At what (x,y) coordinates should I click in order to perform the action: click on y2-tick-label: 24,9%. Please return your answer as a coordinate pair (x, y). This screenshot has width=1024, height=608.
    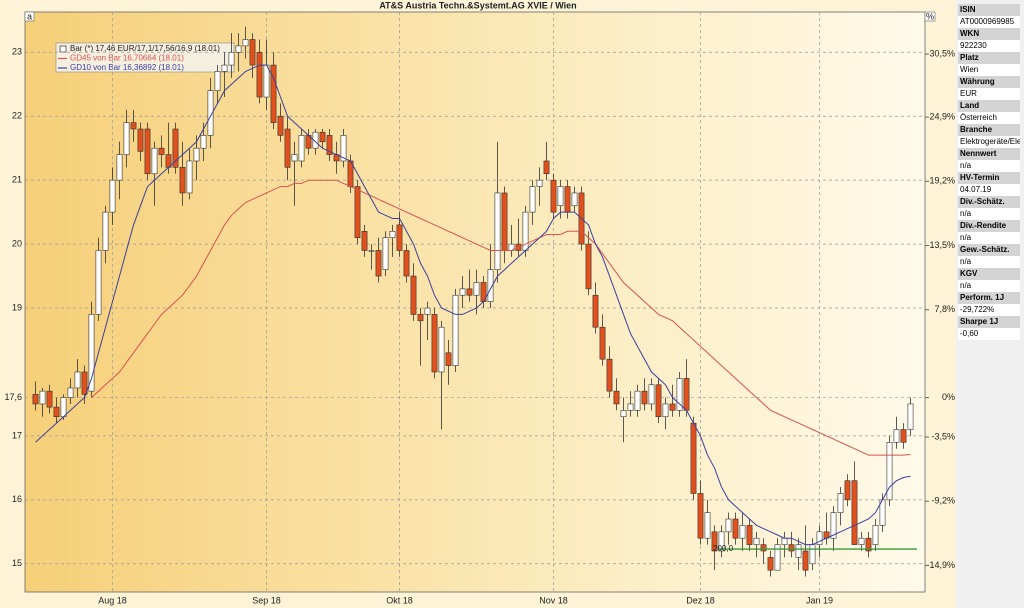
    Looking at the image, I should click on (942, 116).